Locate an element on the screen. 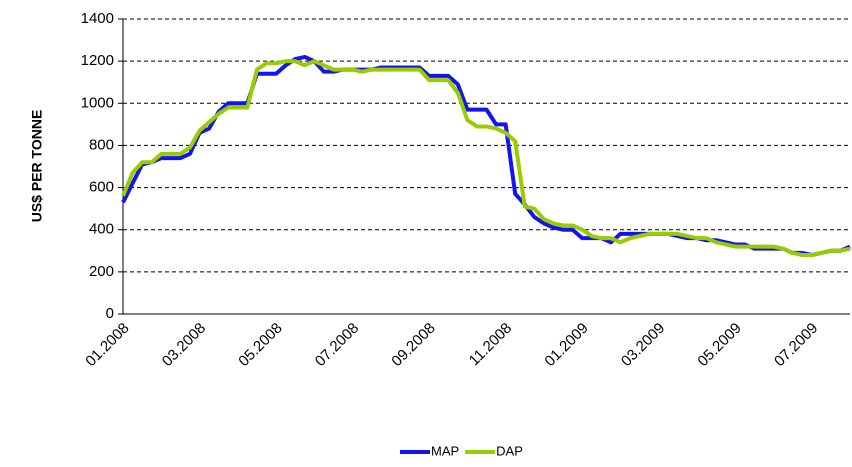 Image resolution: width=852 pixels, height=467 pixels. y-tick-label: 800 is located at coordinates (101, 144).